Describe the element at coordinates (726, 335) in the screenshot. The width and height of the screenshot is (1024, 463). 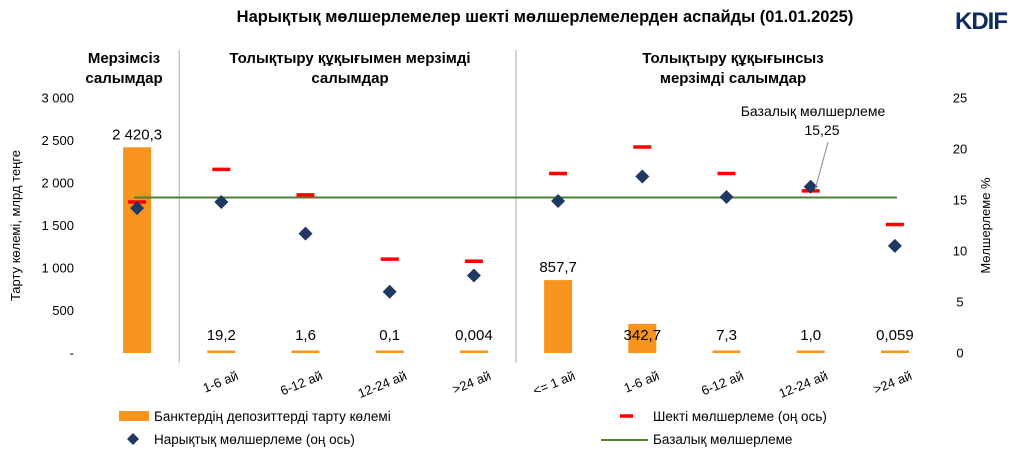
I see `bar-value-label: 7,3` at that location.